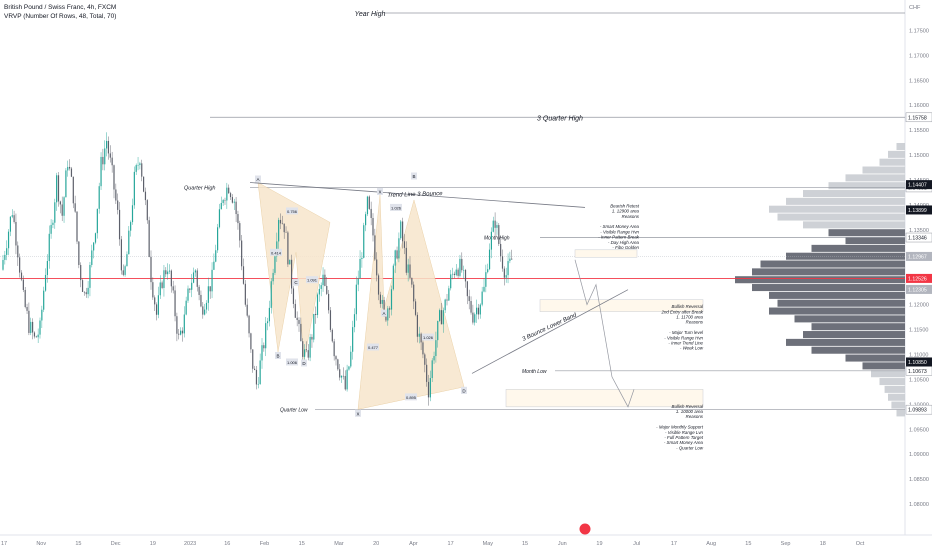 The image size is (932, 550). I want to click on y-tick-label: 1.13500, so click(919, 231).